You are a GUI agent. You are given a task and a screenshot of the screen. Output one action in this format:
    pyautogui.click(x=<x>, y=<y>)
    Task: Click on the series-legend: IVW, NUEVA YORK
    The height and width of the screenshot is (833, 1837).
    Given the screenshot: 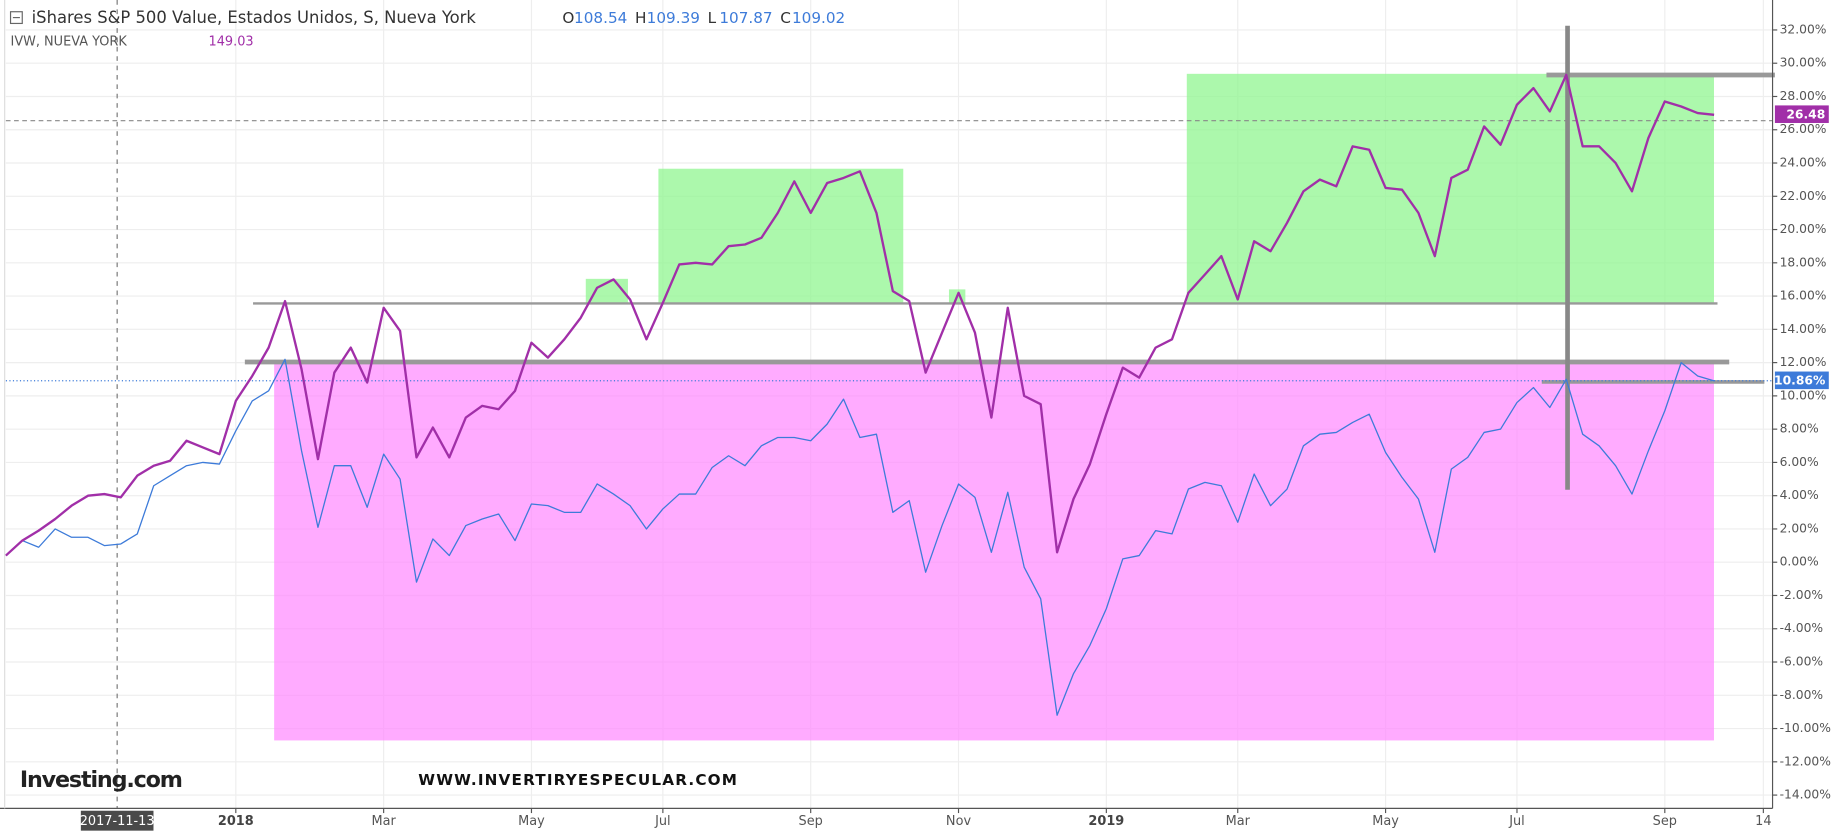 What is the action you would take?
    pyautogui.click(x=69, y=42)
    